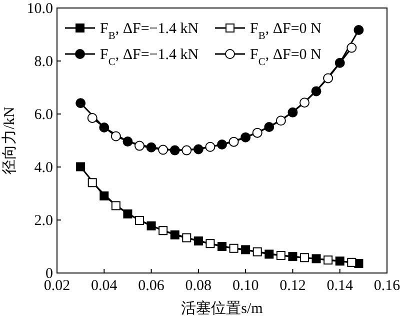 The height and width of the screenshot is (320, 400). What do you see at coordinates (43, 115) in the screenshot?
I see `y-tick-label: 6.0` at bounding box center [43, 115].